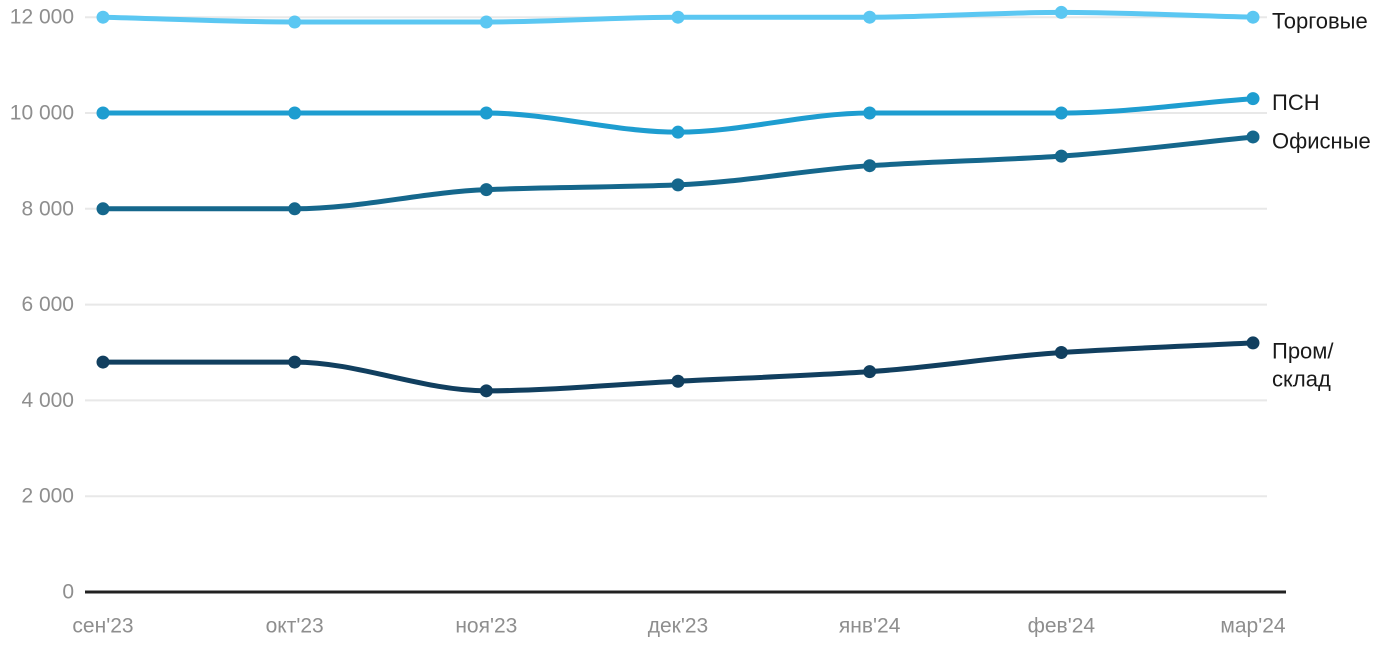 The image size is (1400, 650). I want to click on series-label-industrial-warehouse: склад, so click(1301, 378).